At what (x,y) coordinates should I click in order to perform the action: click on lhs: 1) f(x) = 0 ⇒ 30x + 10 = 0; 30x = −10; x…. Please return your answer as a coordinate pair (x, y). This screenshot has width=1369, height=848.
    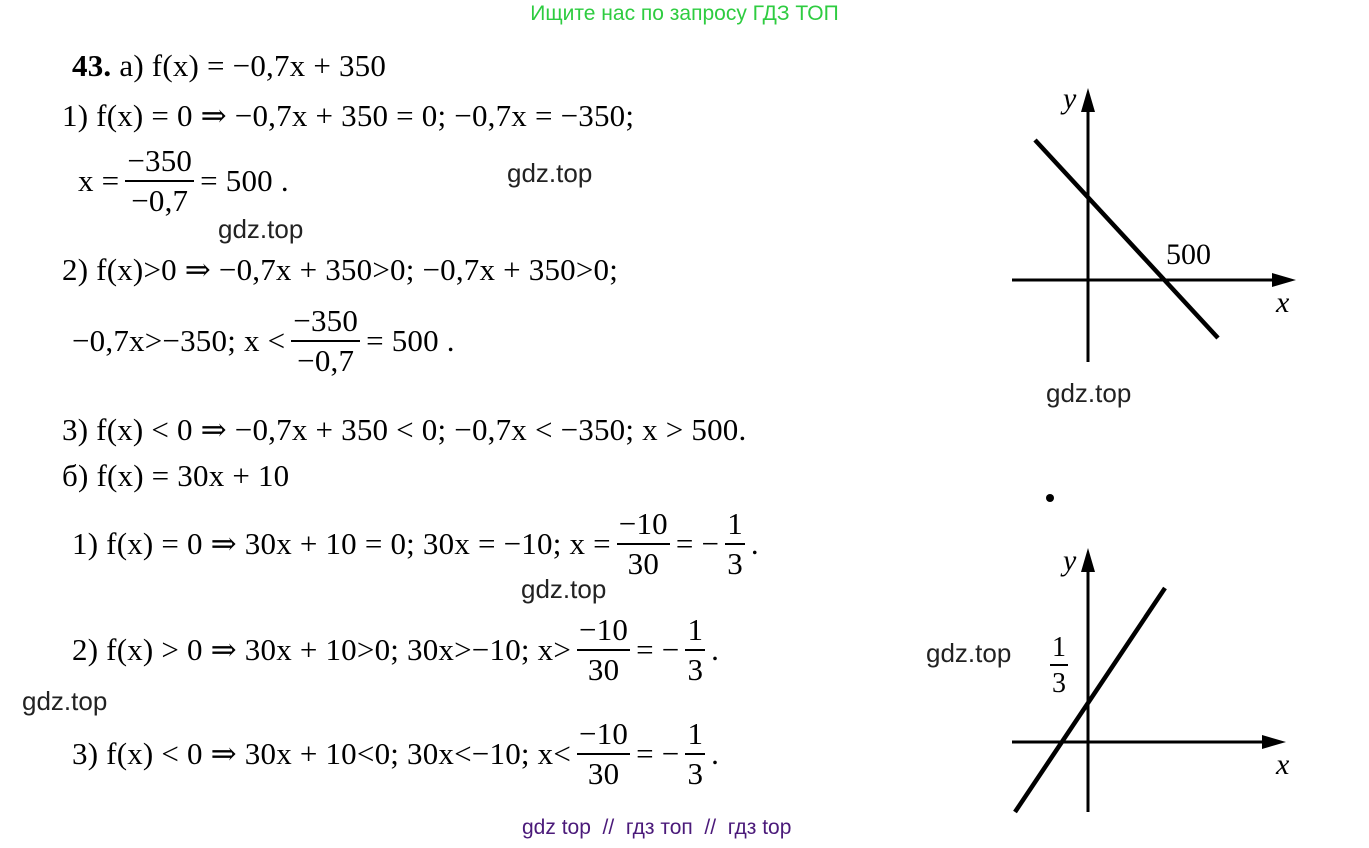
    Looking at the image, I should click on (341, 544).